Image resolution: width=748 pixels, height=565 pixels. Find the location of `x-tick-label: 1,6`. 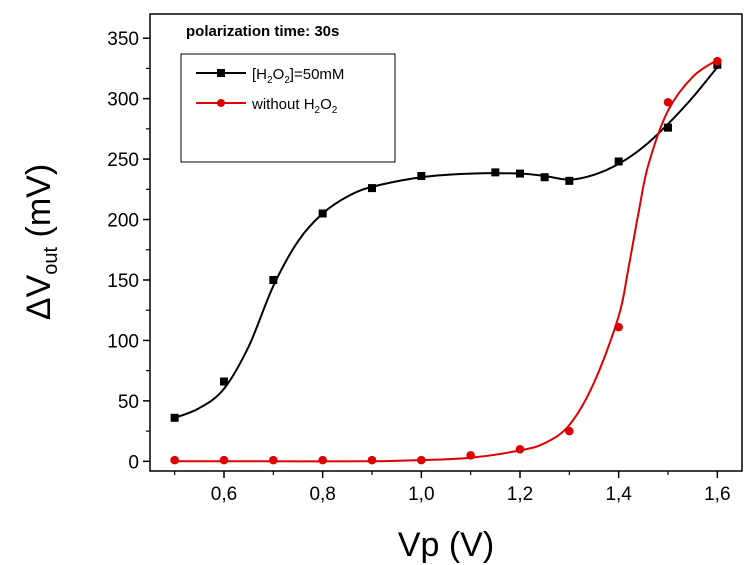

x-tick-label: 1,6 is located at coordinates (717, 494).